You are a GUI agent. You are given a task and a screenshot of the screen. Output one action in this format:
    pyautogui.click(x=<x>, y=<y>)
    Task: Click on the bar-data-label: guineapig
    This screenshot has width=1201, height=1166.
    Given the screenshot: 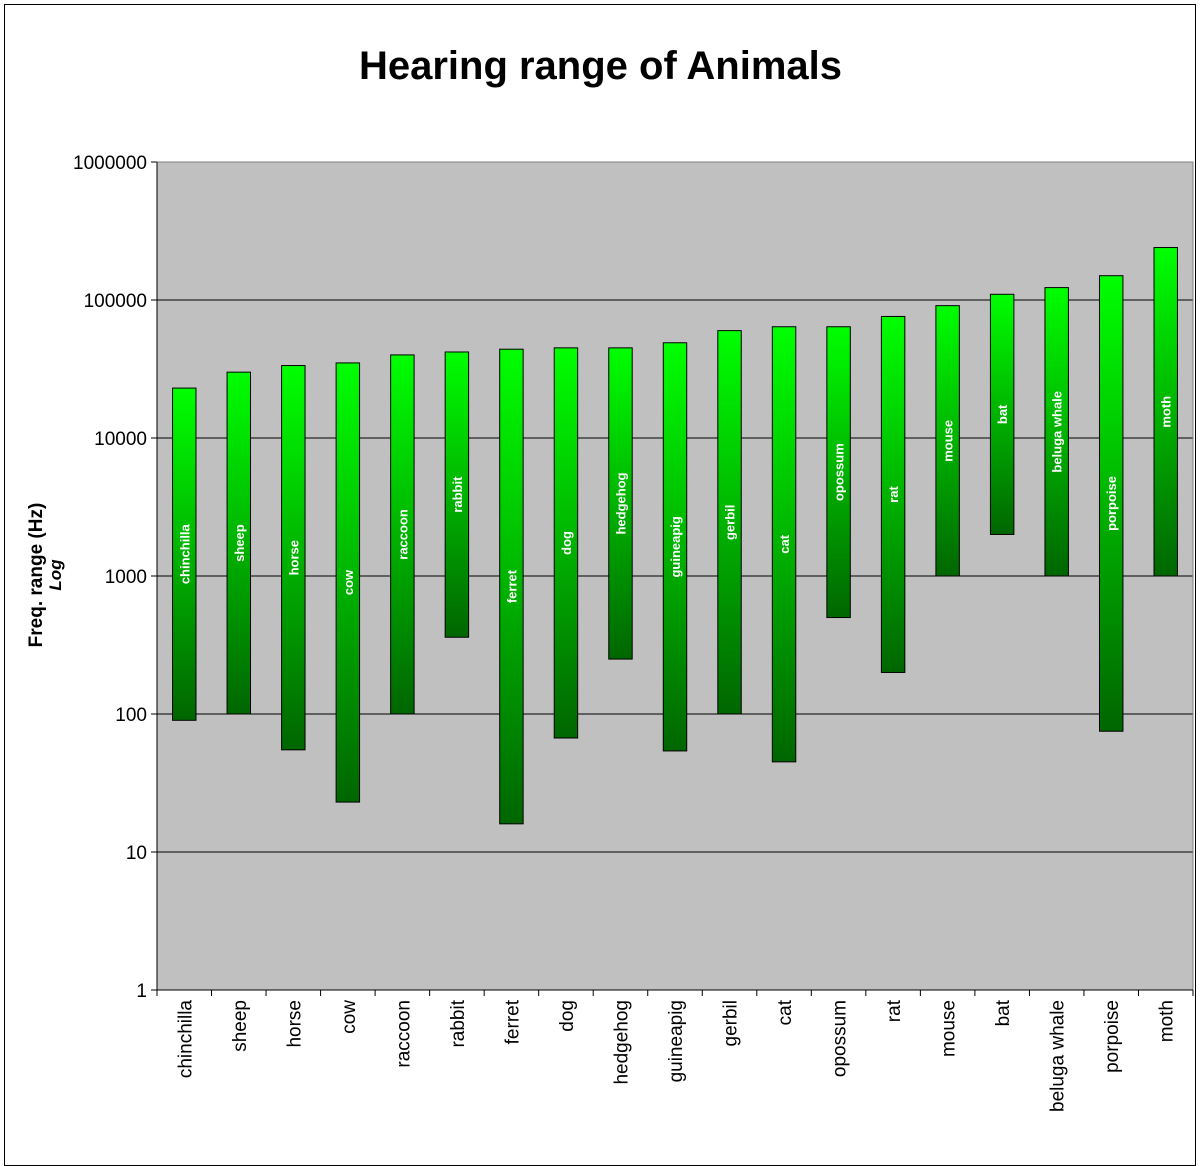 What is the action you would take?
    pyautogui.click(x=675, y=546)
    